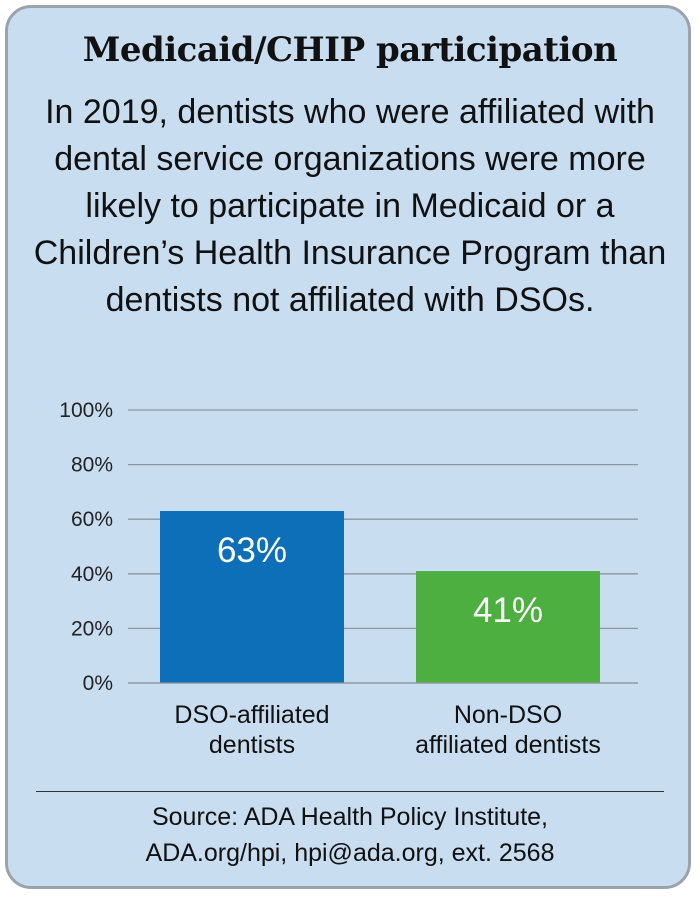  I want to click on category-label: Non-DSO, so click(508, 715).